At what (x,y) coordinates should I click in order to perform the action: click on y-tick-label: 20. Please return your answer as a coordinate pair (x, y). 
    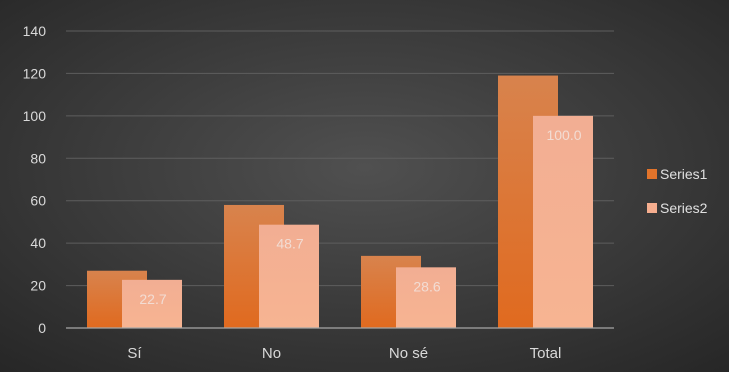
    Looking at the image, I should click on (38, 286).